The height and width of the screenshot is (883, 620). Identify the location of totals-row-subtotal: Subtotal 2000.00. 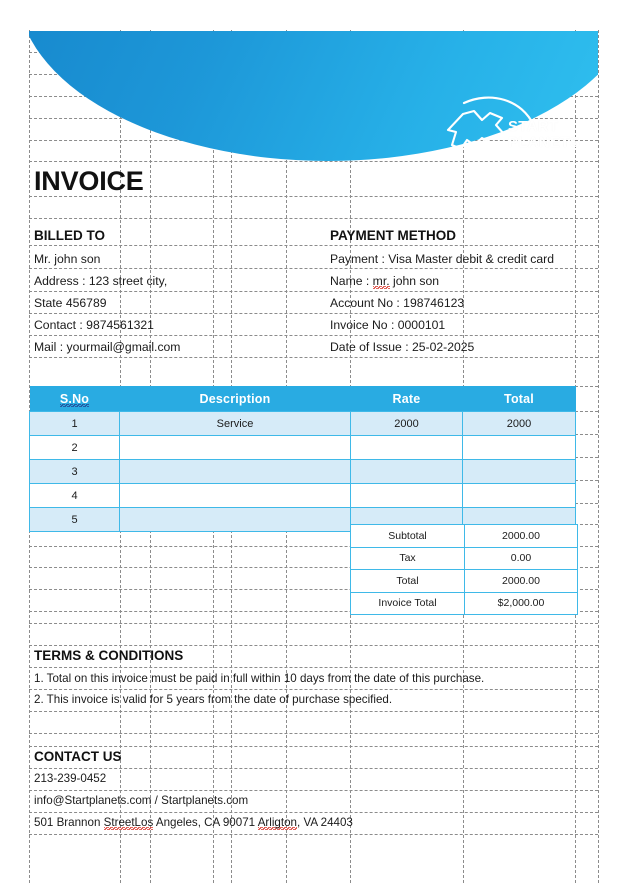
(464, 536).